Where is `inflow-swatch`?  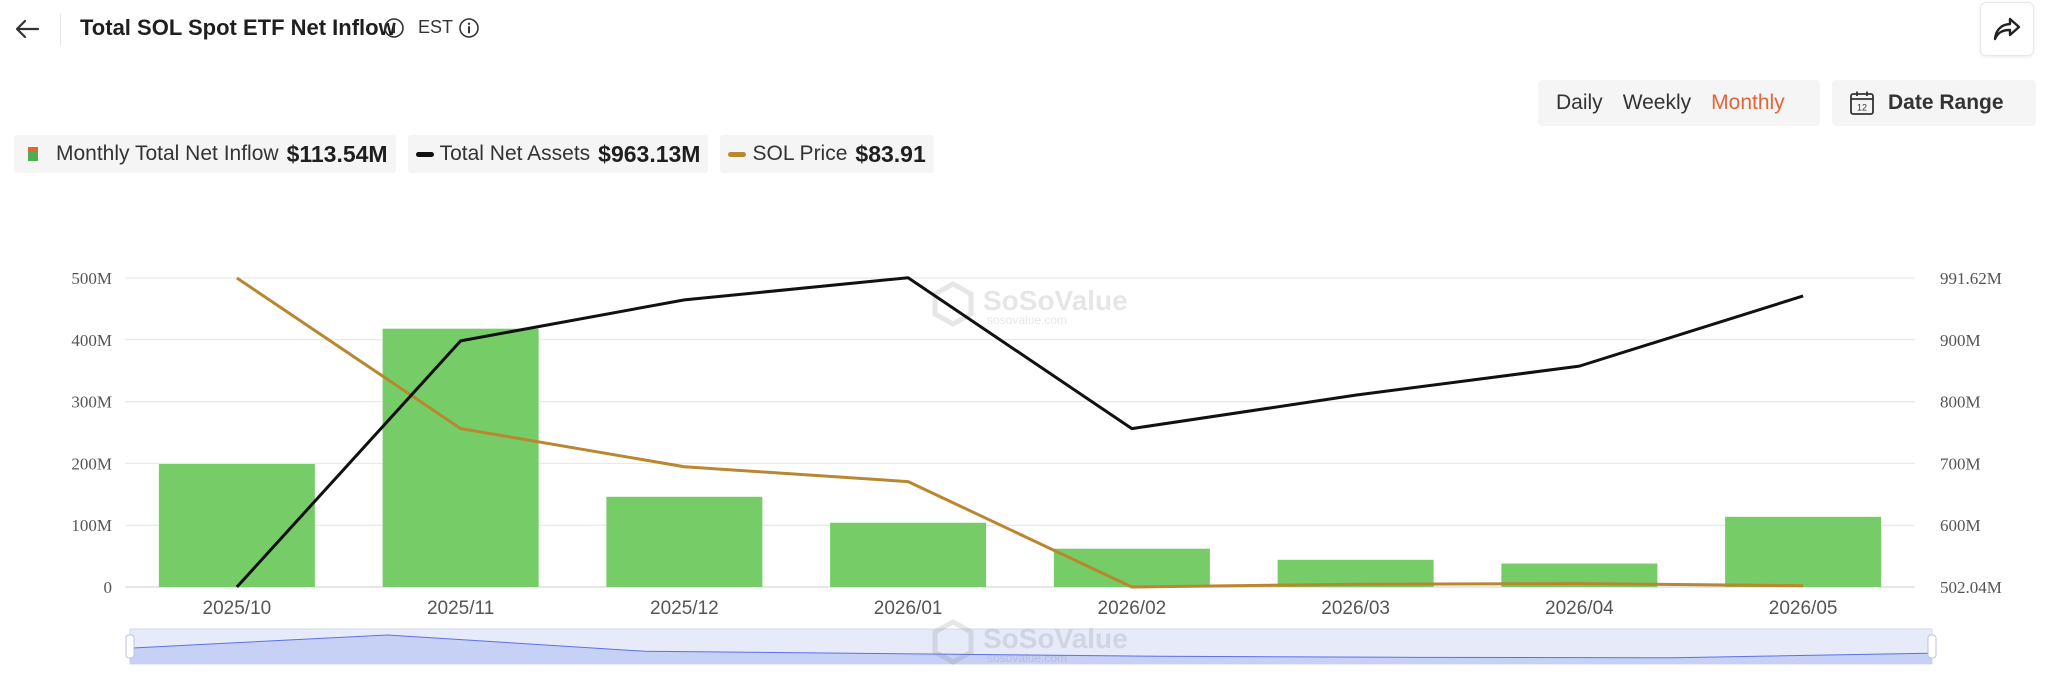
inflow-swatch is located at coordinates (33, 154).